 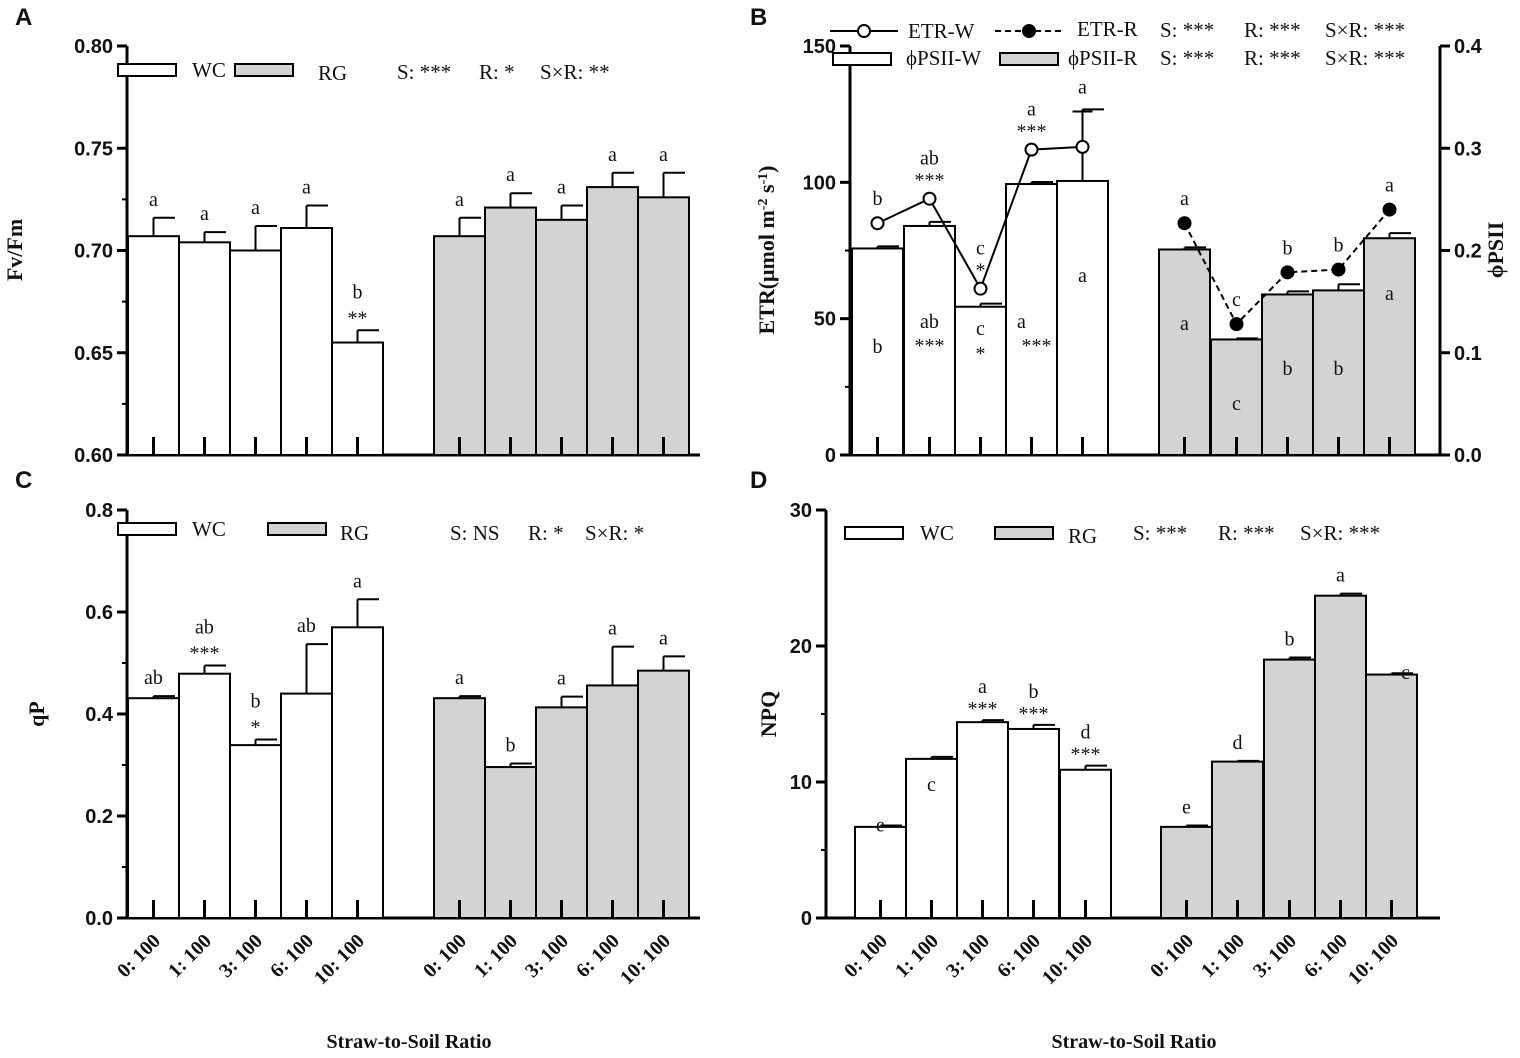 What do you see at coordinates (339, 959) in the screenshot?
I see `panel-c-x-tick-label: 10: 100` at bounding box center [339, 959].